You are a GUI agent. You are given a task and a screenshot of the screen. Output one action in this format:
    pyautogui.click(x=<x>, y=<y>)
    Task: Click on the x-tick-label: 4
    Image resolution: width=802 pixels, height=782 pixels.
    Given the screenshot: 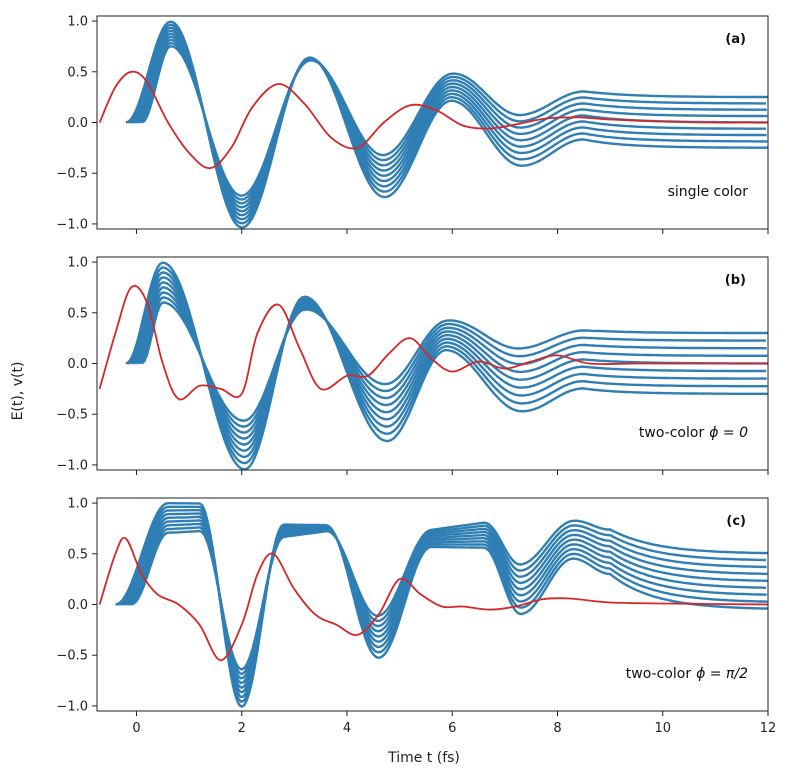 What is the action you would take?
    pyautogui.click(x=347, y=728)
    